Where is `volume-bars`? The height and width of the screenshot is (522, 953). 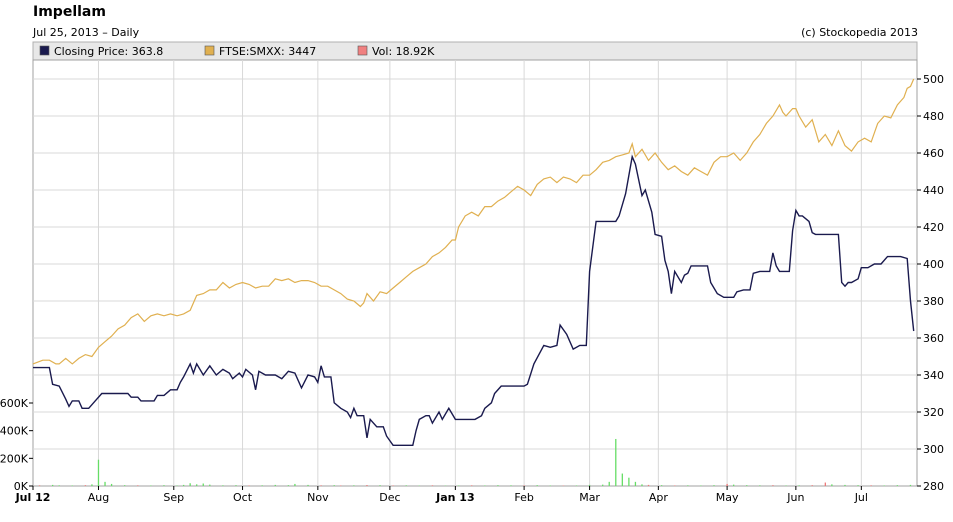 volume-bars is located at coordinates (475, 462).